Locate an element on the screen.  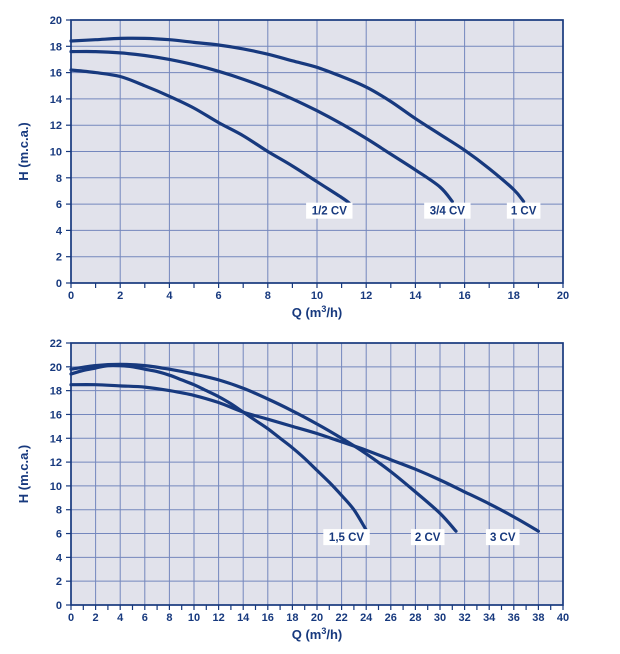
x-tick-label: 38 is located at coordinates (538, 618).